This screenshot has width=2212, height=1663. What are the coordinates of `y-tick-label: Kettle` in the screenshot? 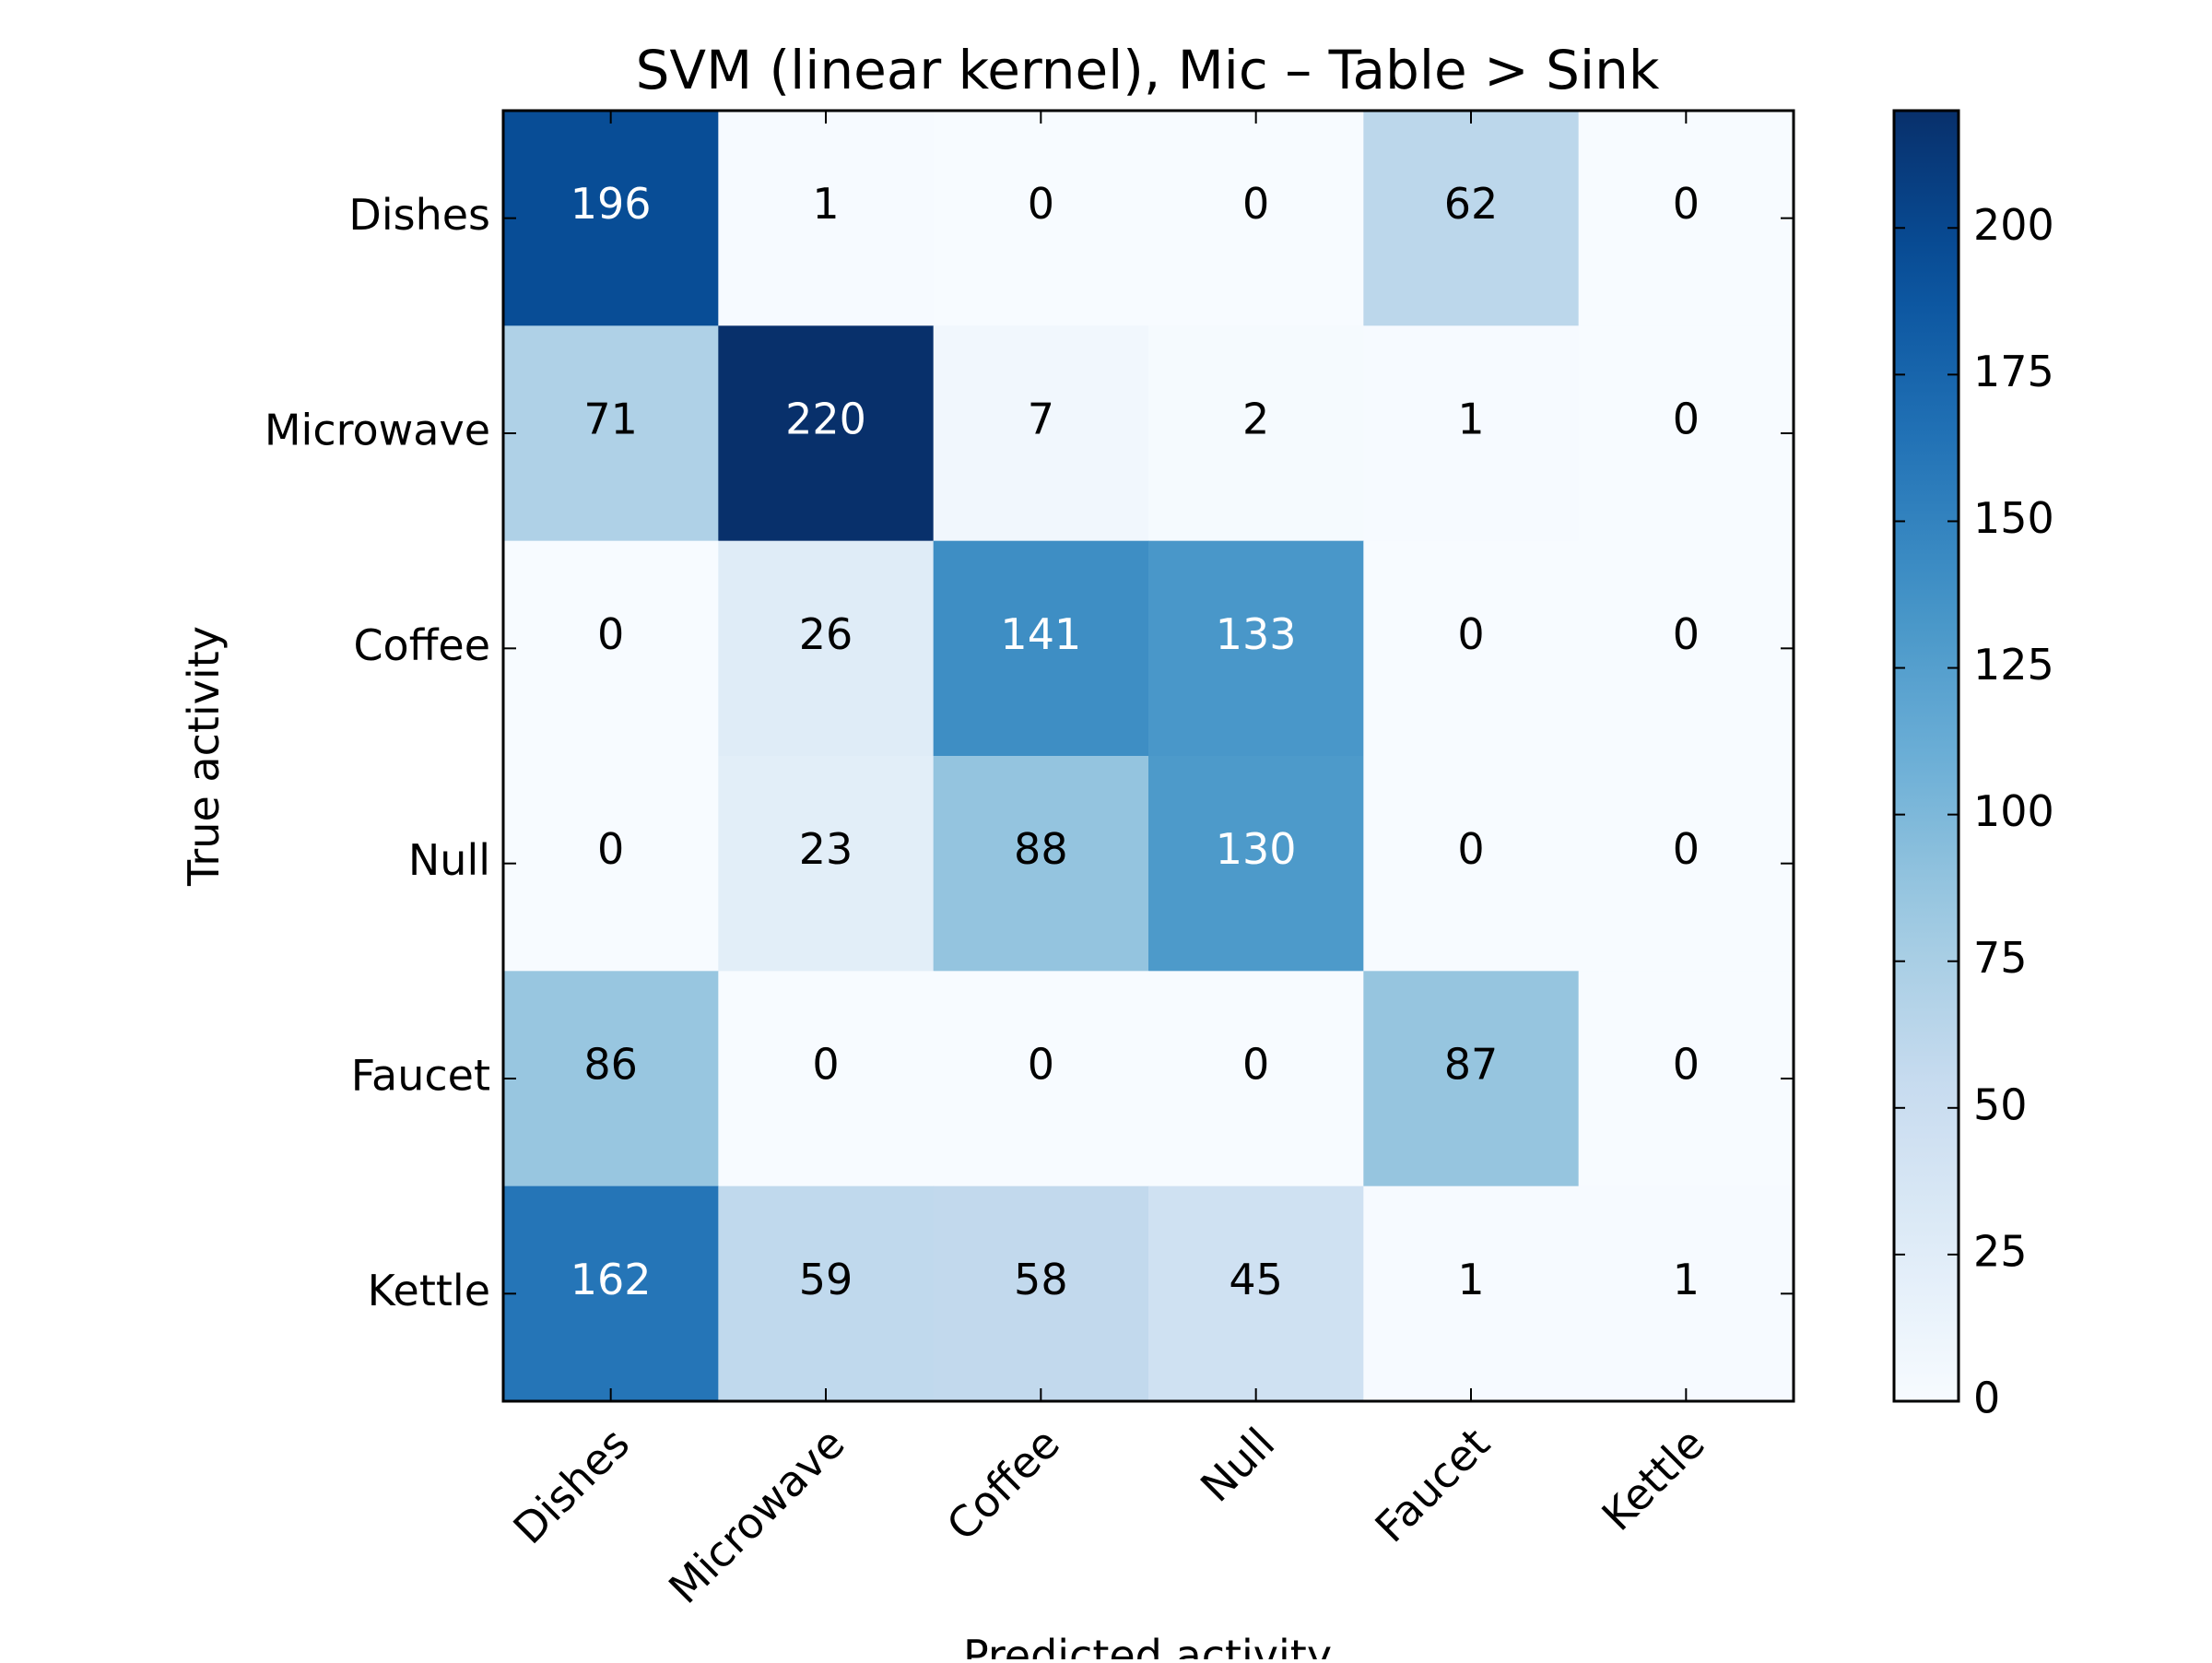 It's located at (429, 1290).